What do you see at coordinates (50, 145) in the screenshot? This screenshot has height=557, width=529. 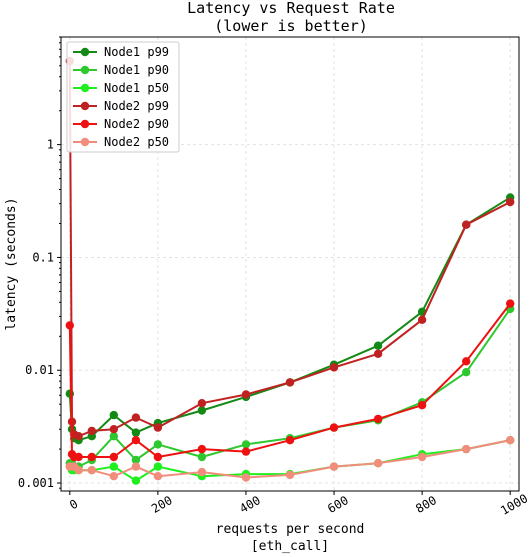 I see `y-tick-label: 1` at bounding box center [50, 145].